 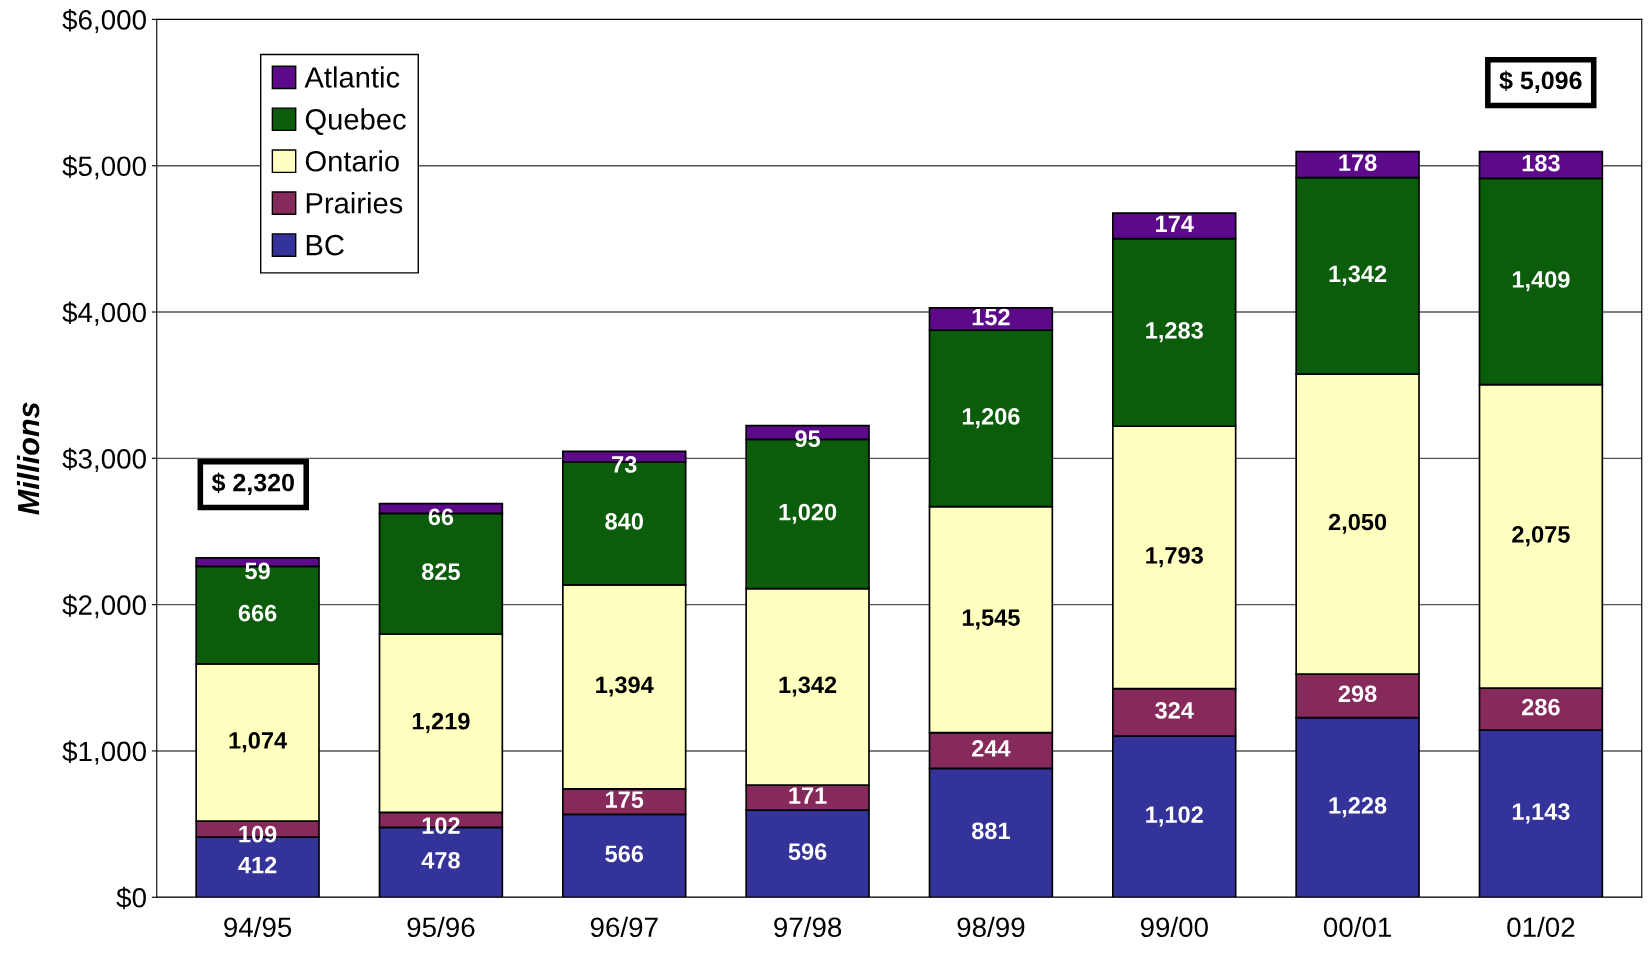 What do you see at coordinates (325, 245) in the screenshot?
I see `legend-label: BC` at bounding box center [325, 245].